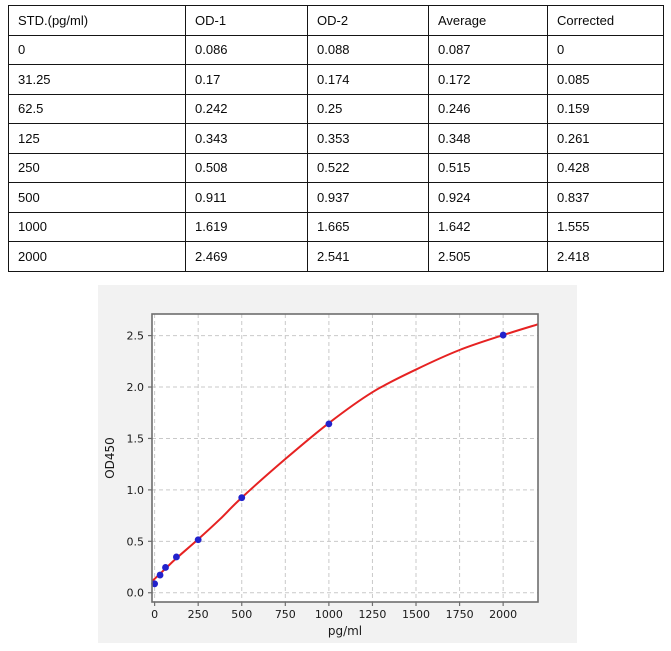 The height and width of the screenshot is (651, 671). I want to click on y-tick-label: 1.5, so click(136, 438).